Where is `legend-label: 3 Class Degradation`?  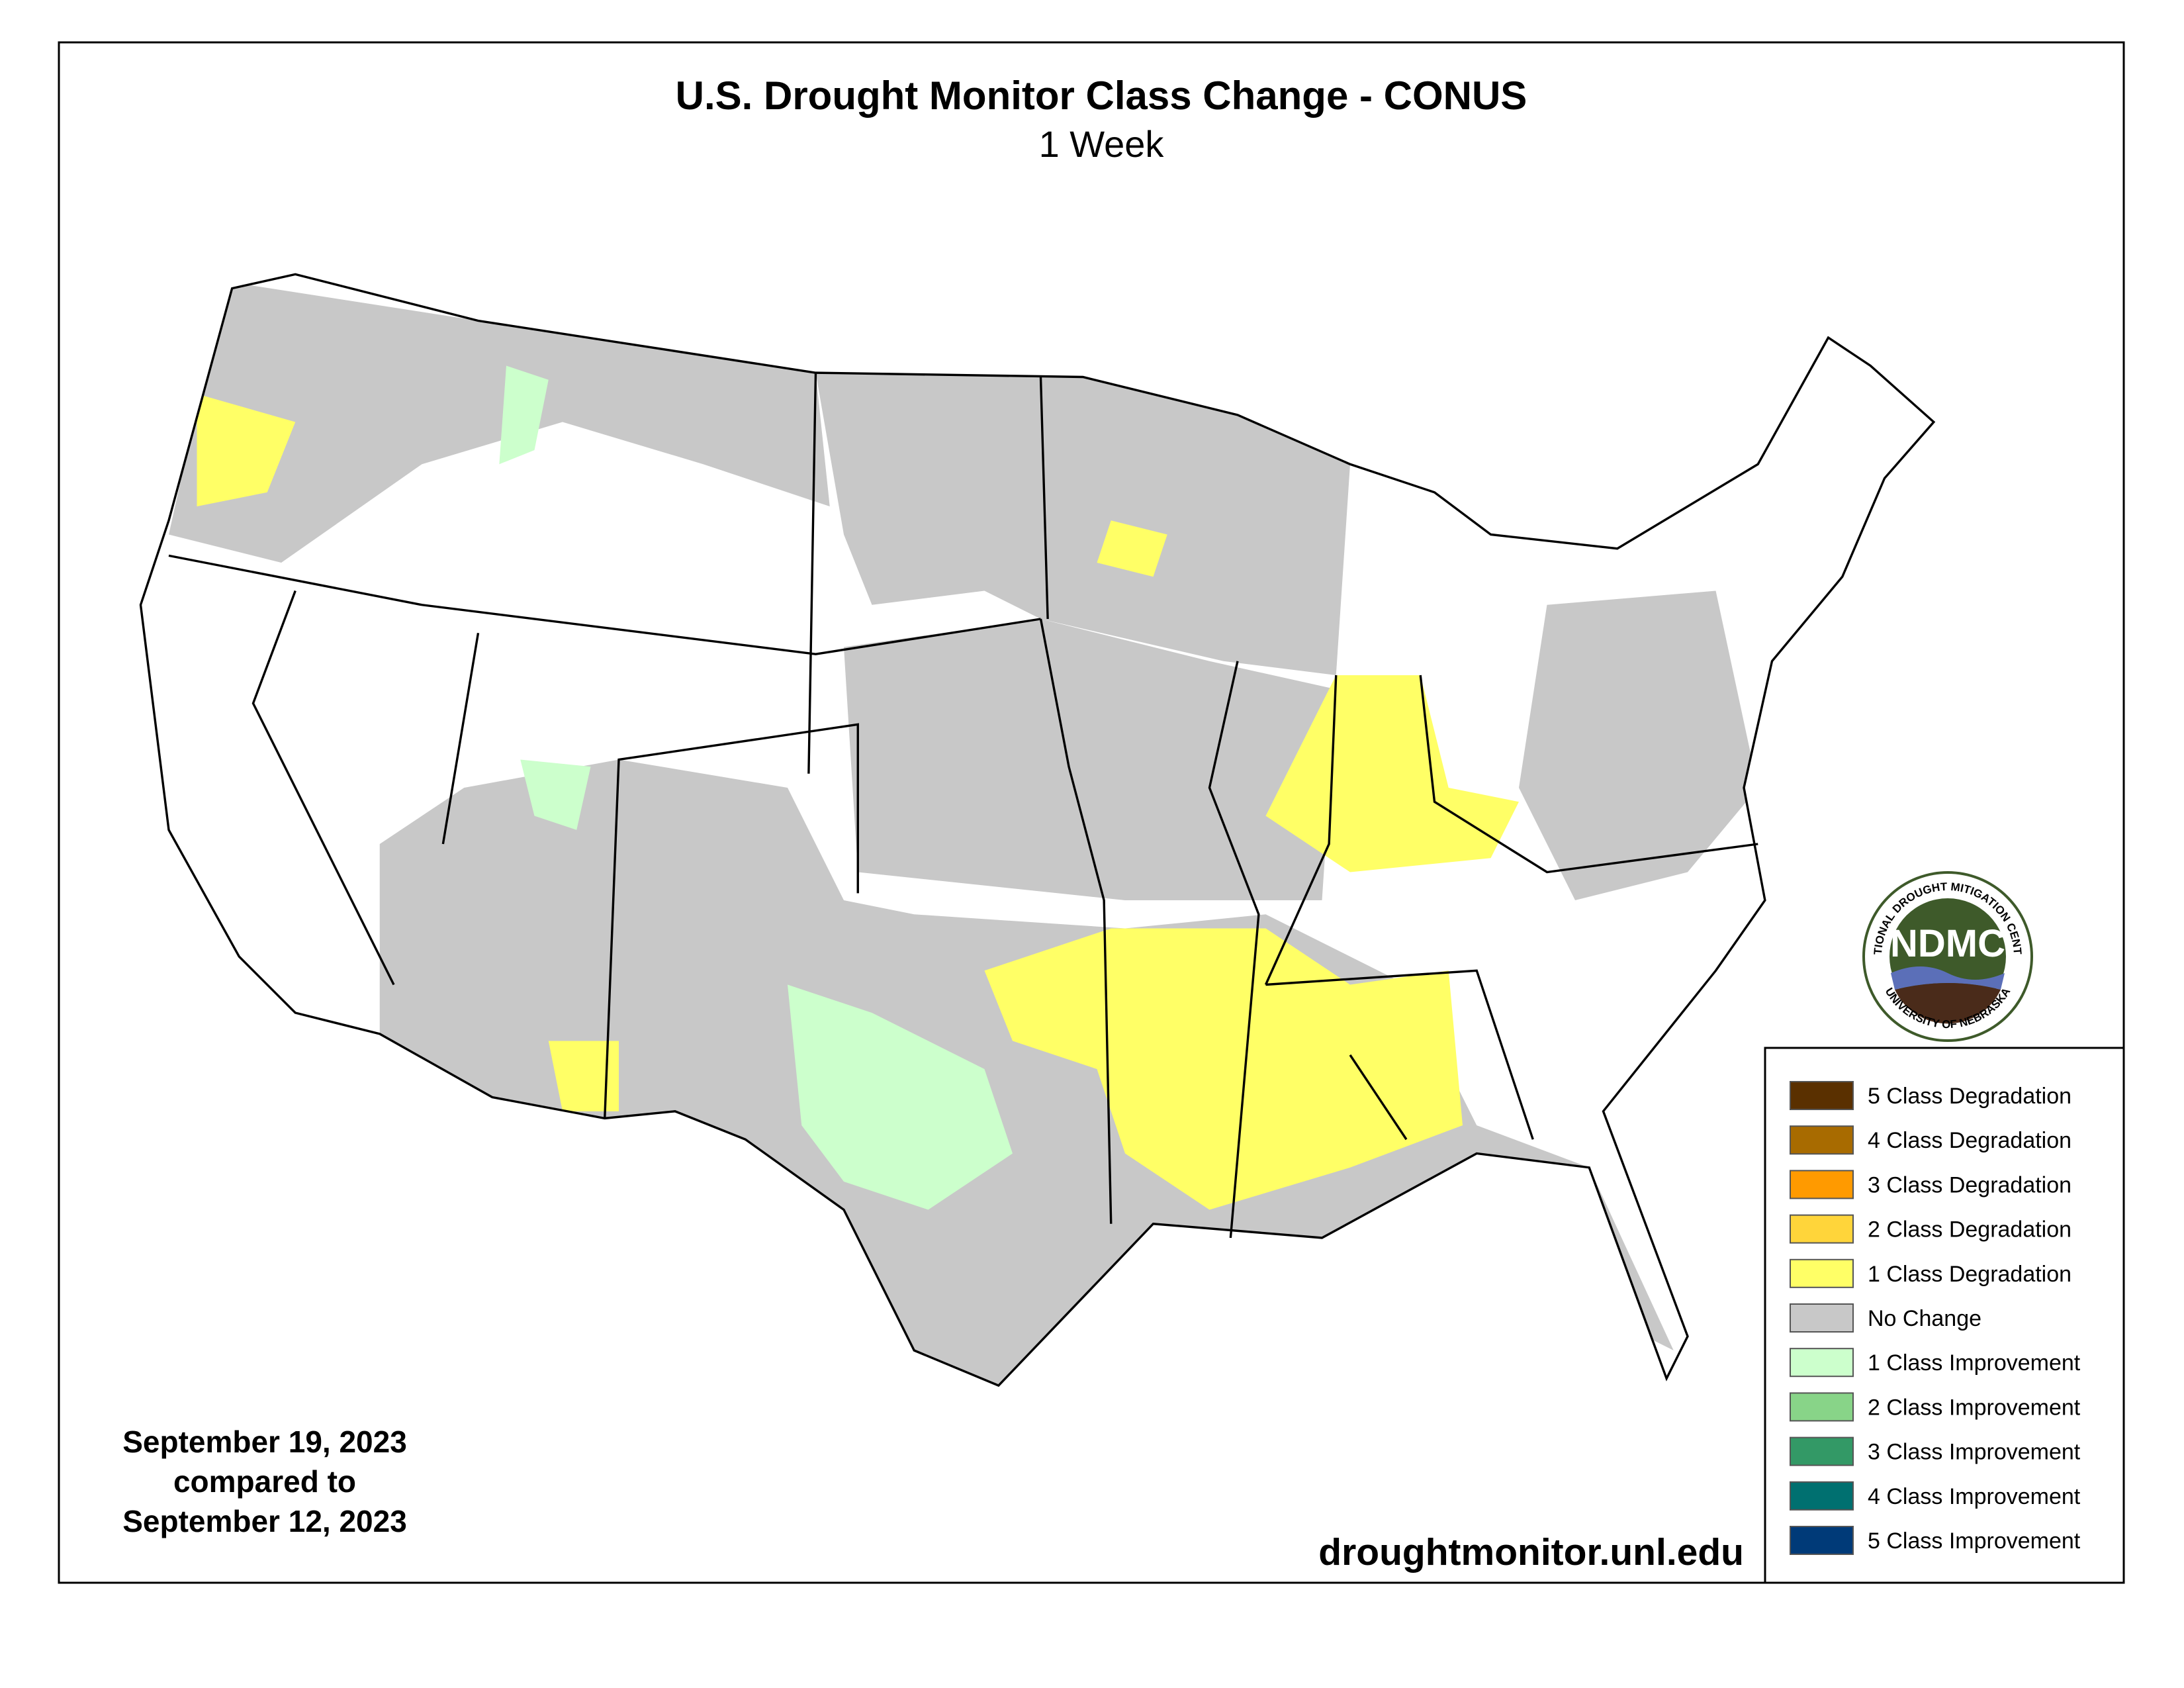 legend-label: 3 Class Degradation is located at coordinates (1969, 1184).